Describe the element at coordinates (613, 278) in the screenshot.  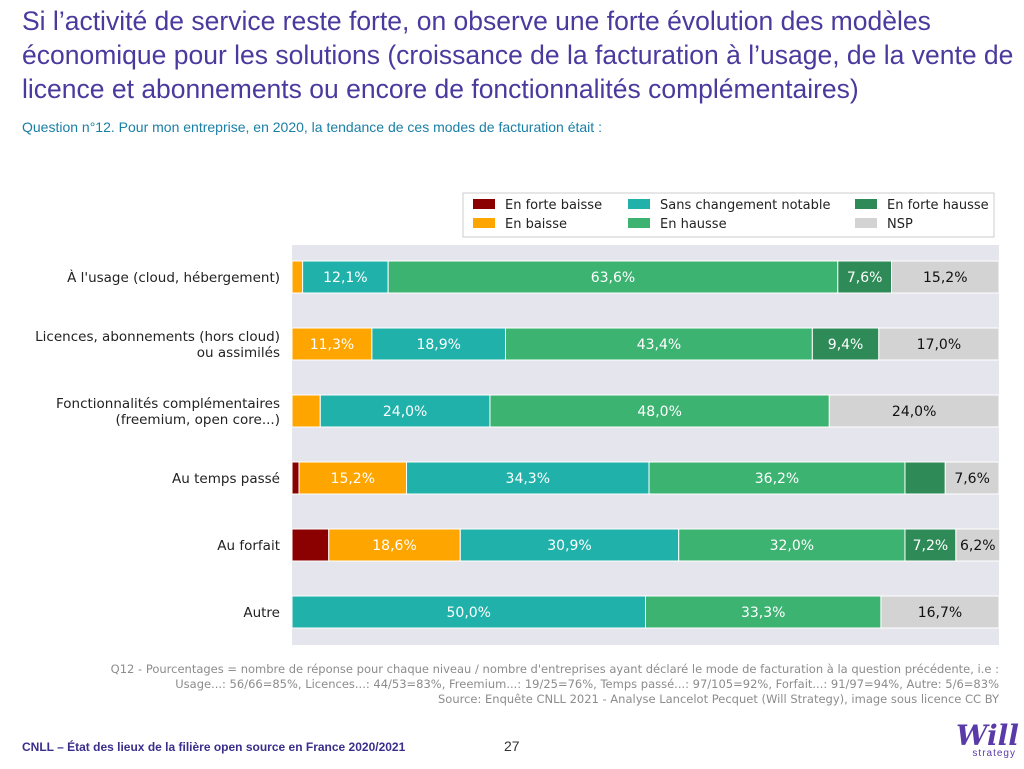
I see `data-label: 63,6%` at that location.